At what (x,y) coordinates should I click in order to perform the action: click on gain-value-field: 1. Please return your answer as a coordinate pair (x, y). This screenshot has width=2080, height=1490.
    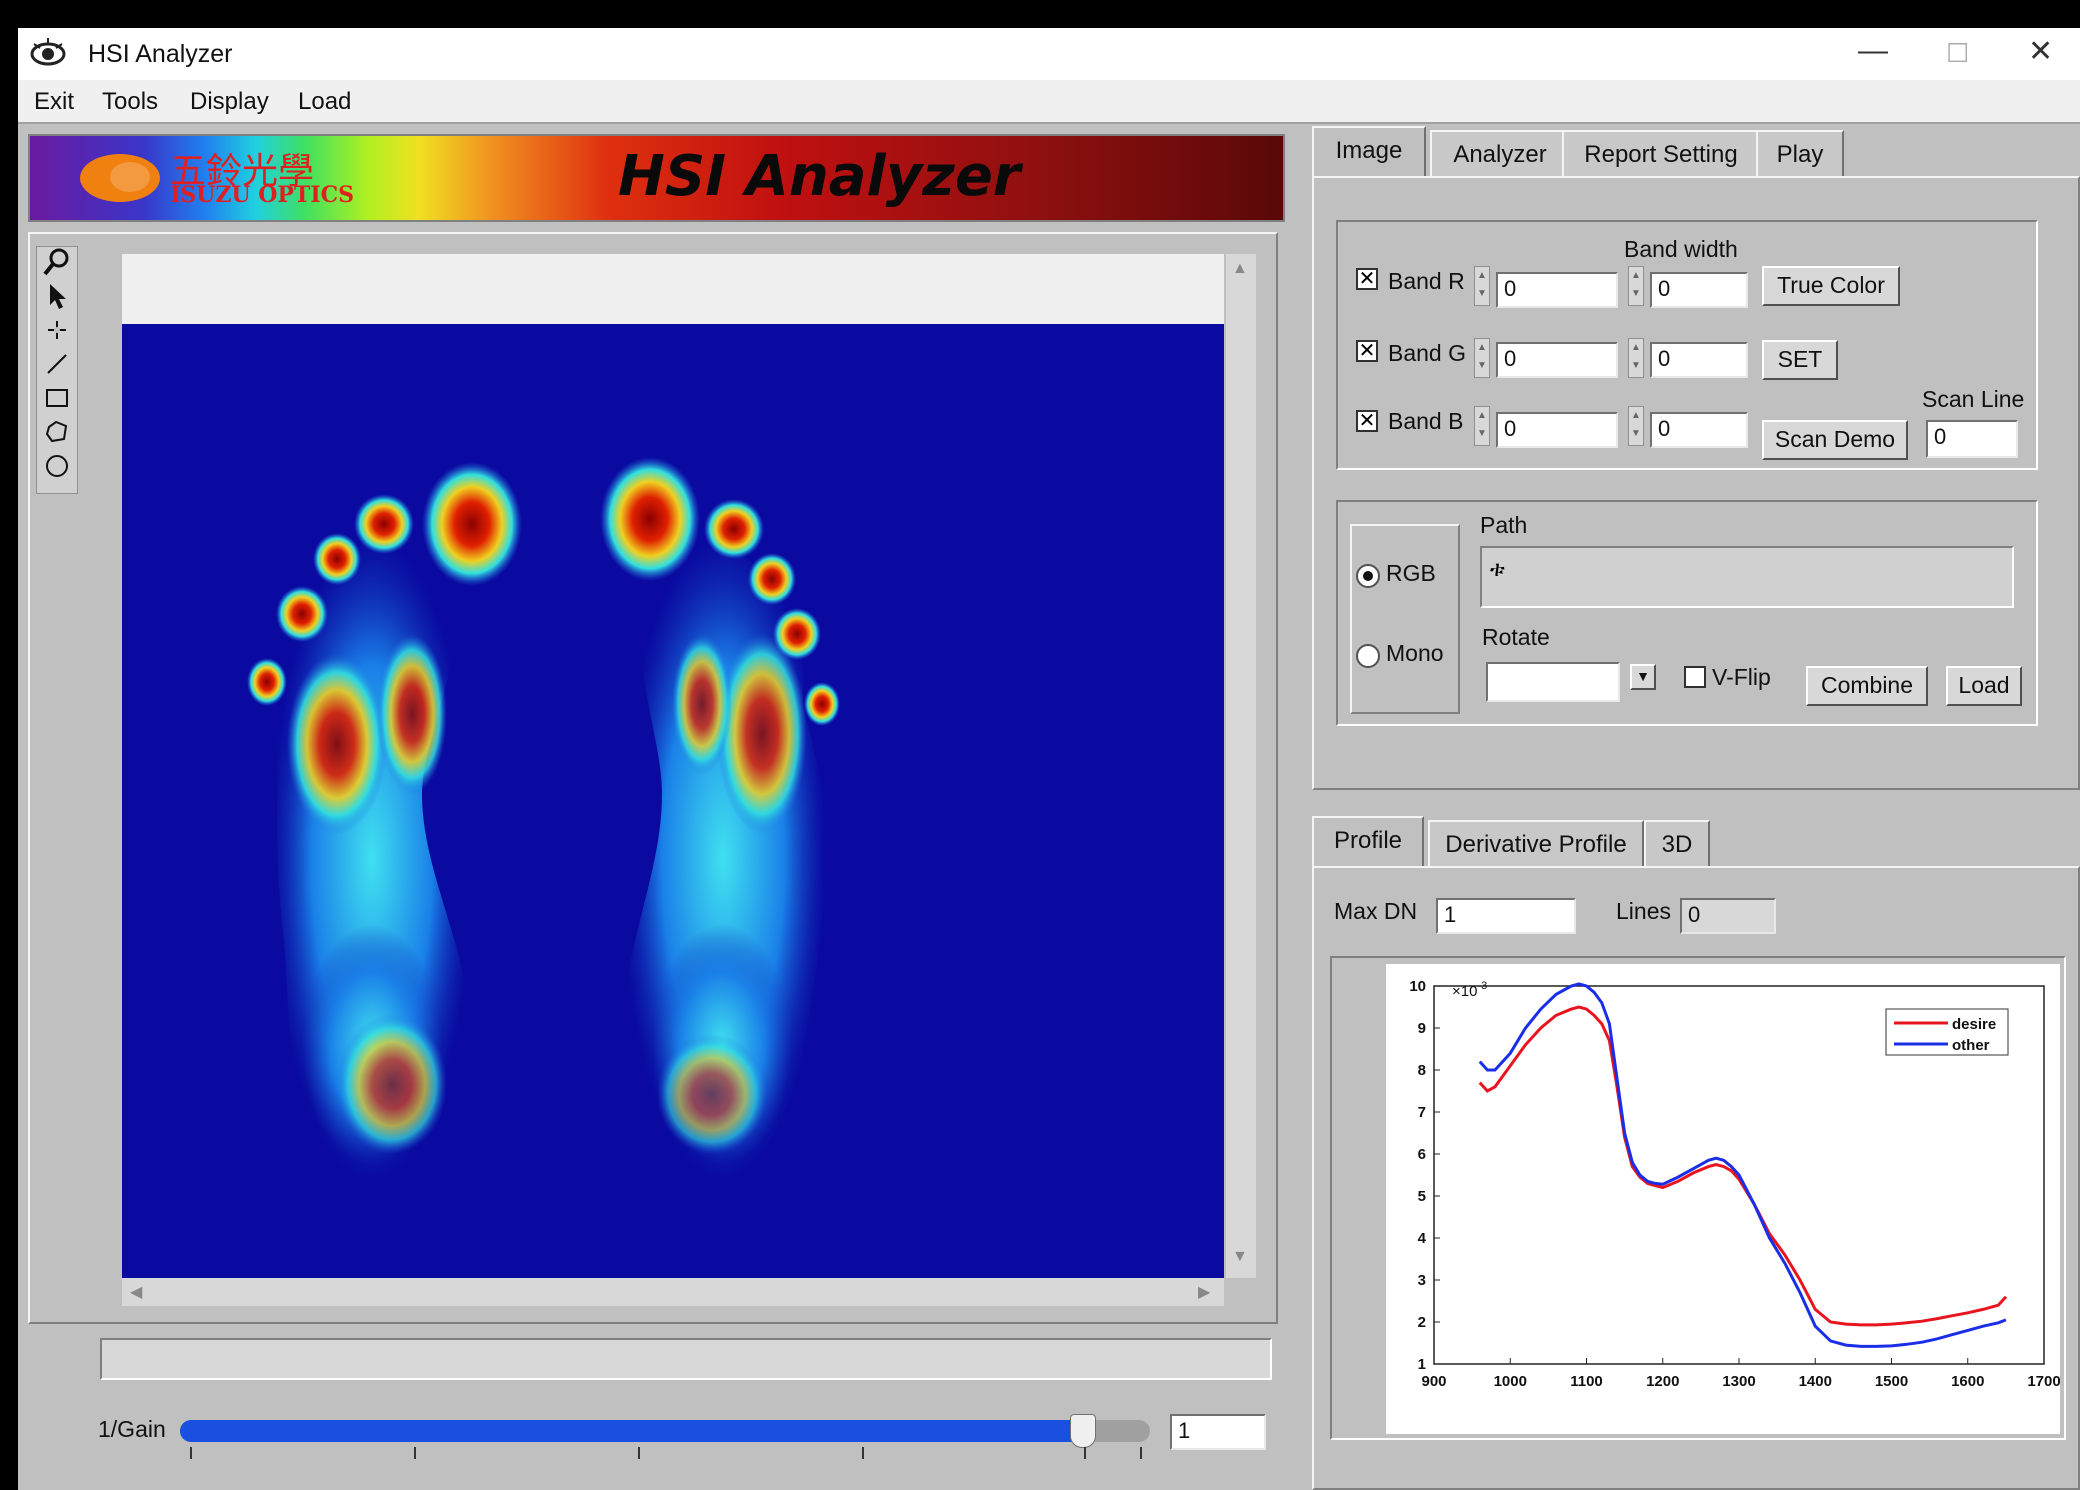
    Looking at the image, I should click on (1218, 1432).